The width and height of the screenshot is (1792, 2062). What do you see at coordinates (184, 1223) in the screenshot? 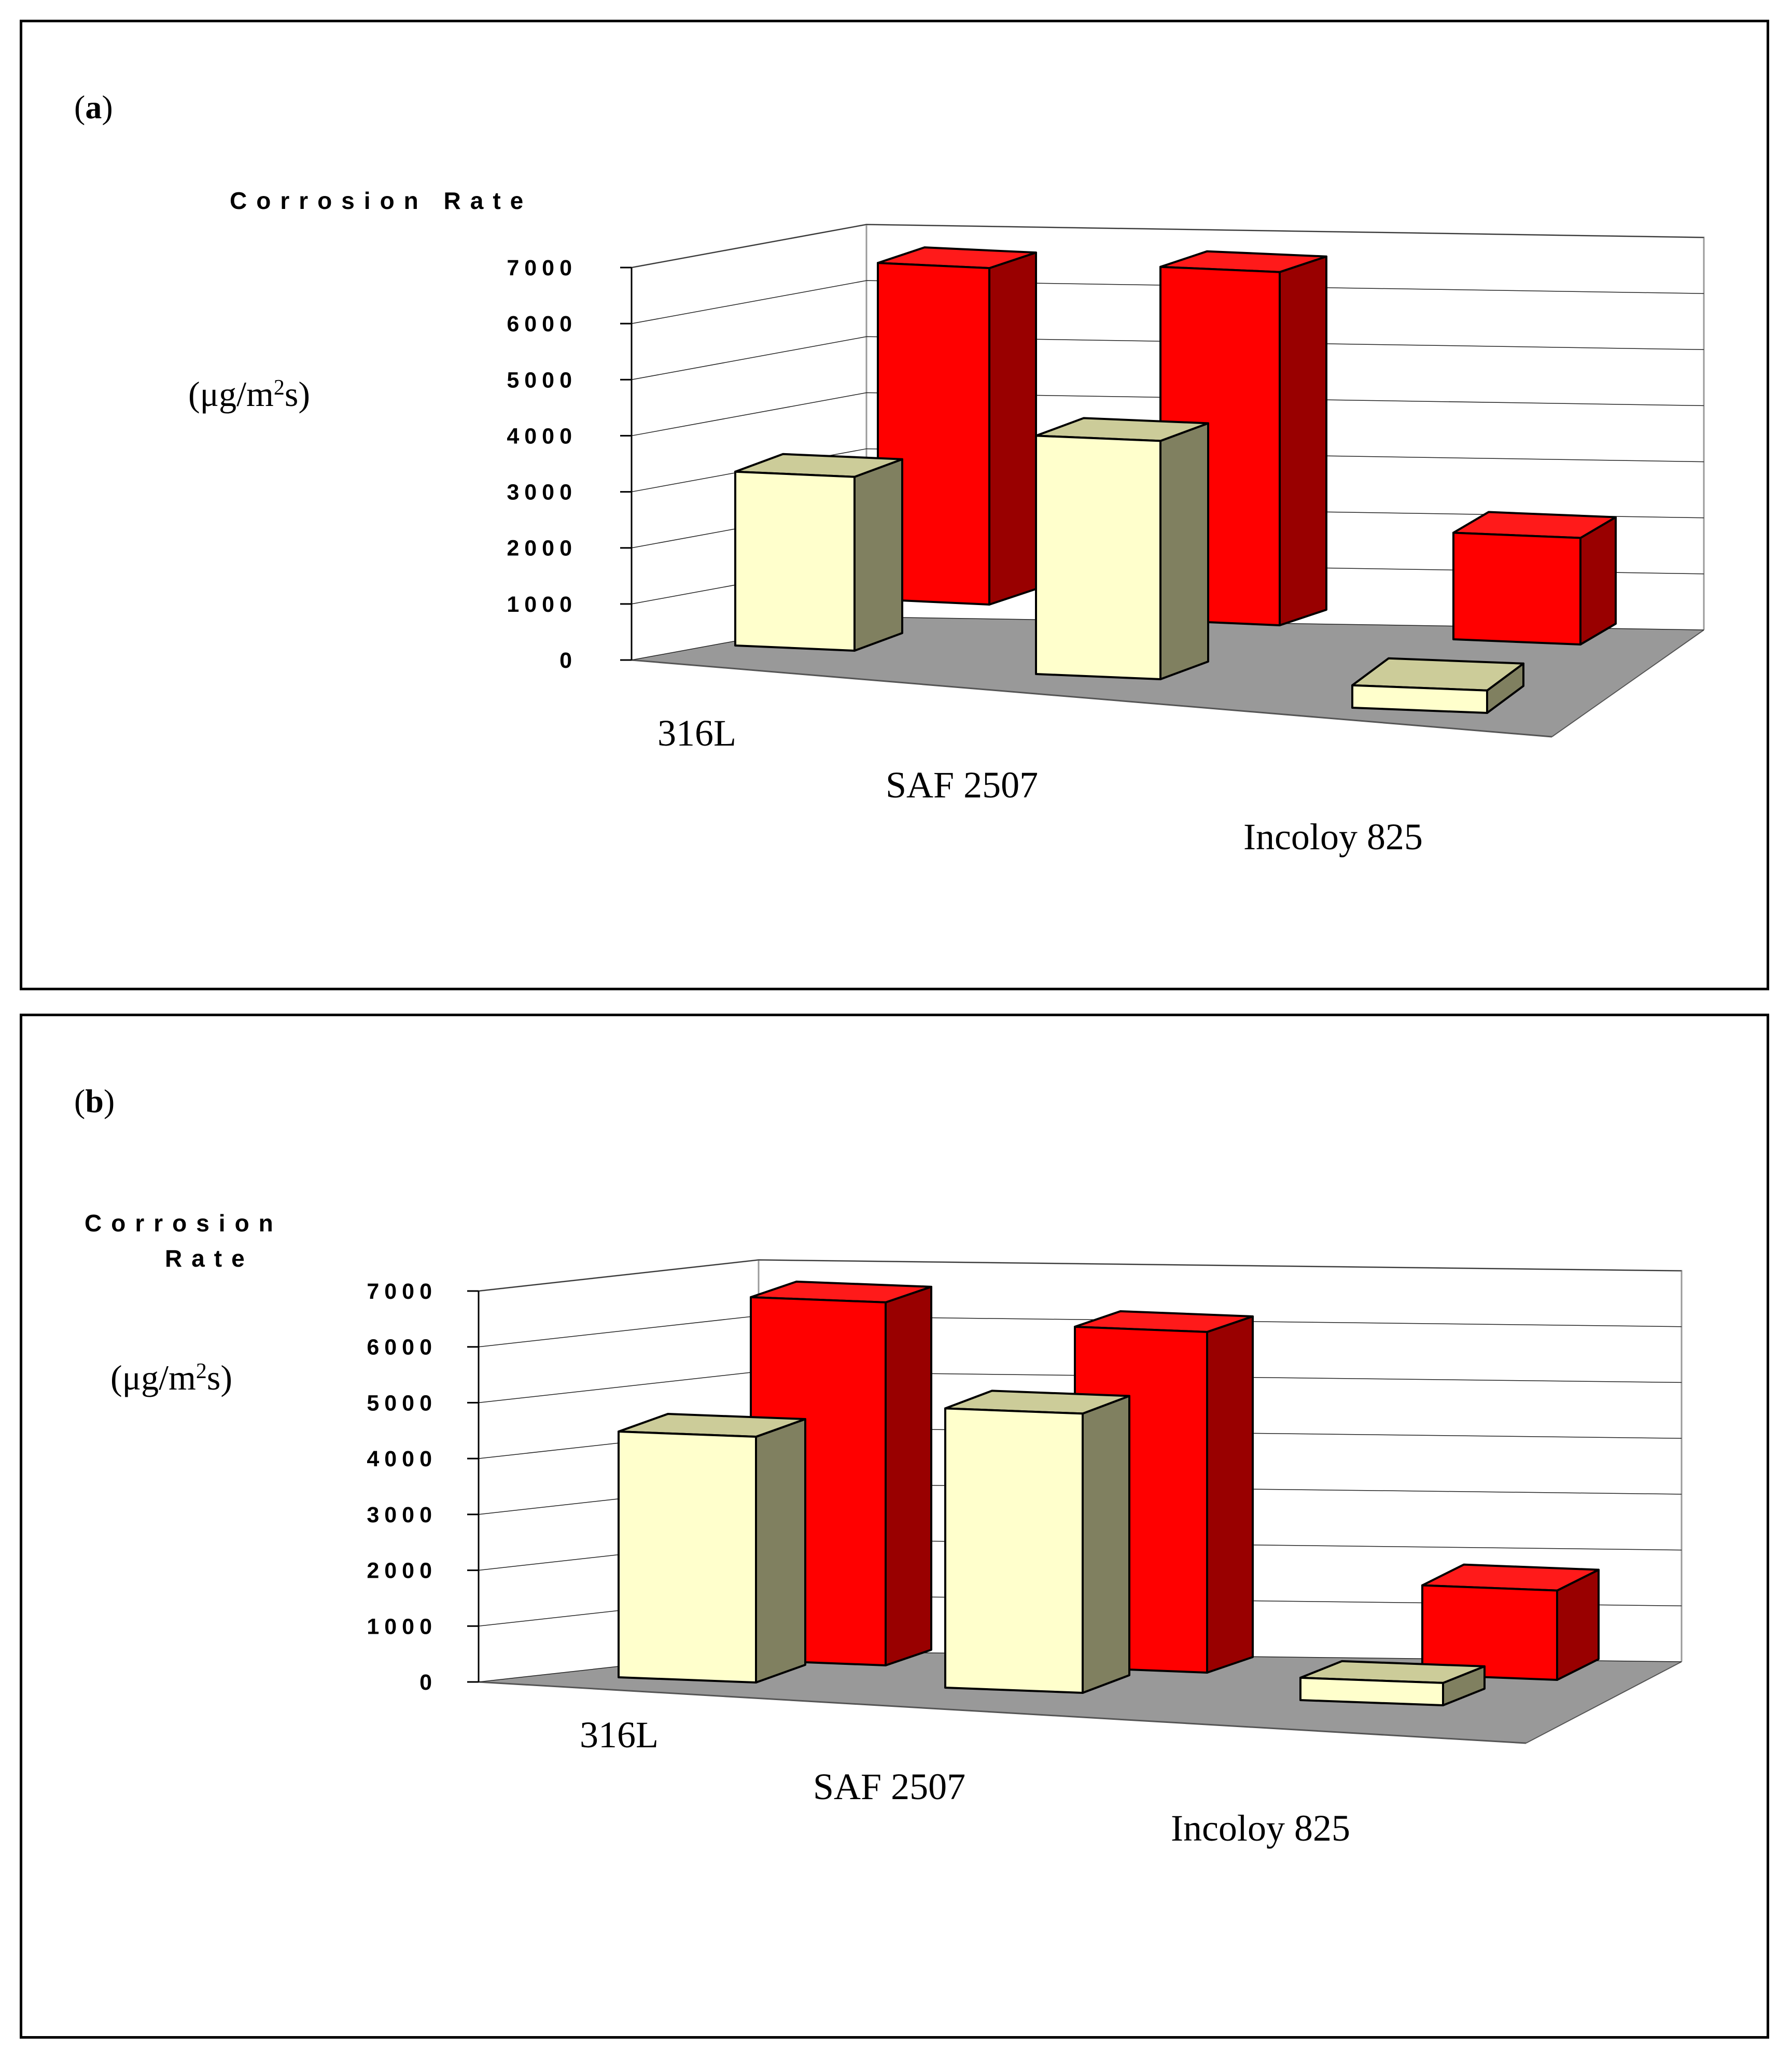
I see `chart-title: Corrosion` at bounding box center [184, 1223].